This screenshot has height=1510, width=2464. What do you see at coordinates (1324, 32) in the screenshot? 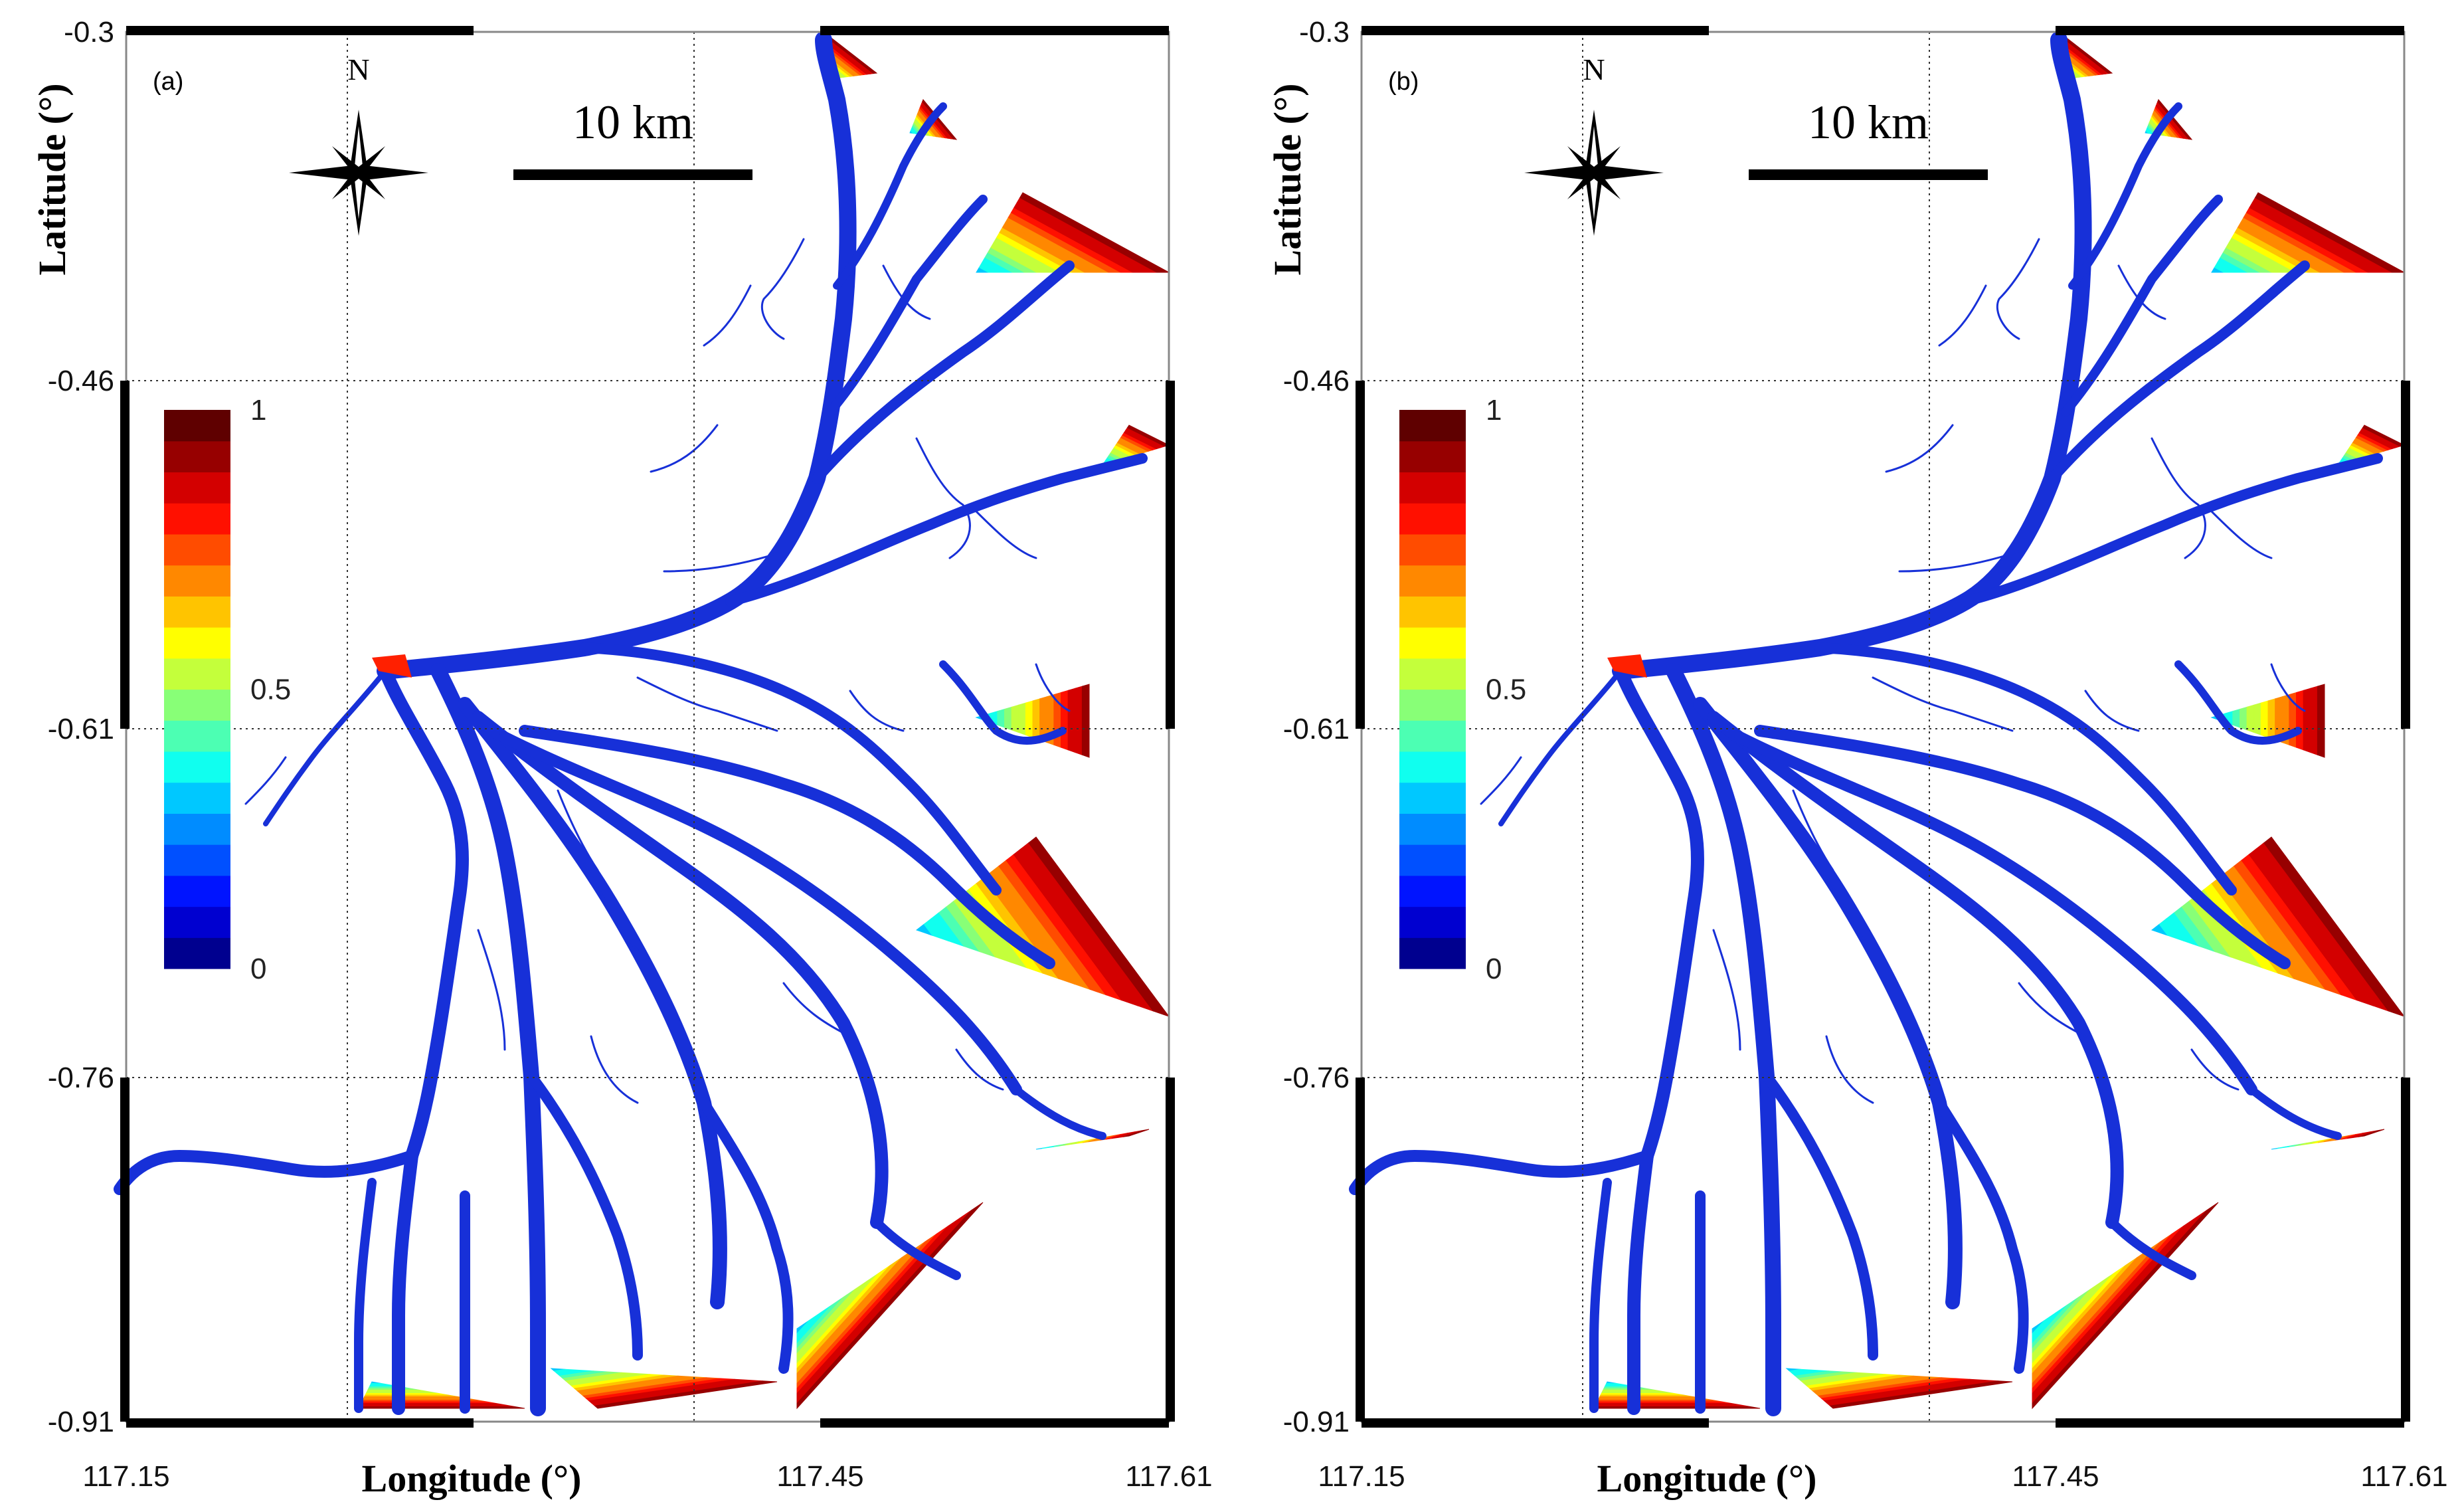
I see `y-tick-label: -0.3` at bounding box center [1324, 32].